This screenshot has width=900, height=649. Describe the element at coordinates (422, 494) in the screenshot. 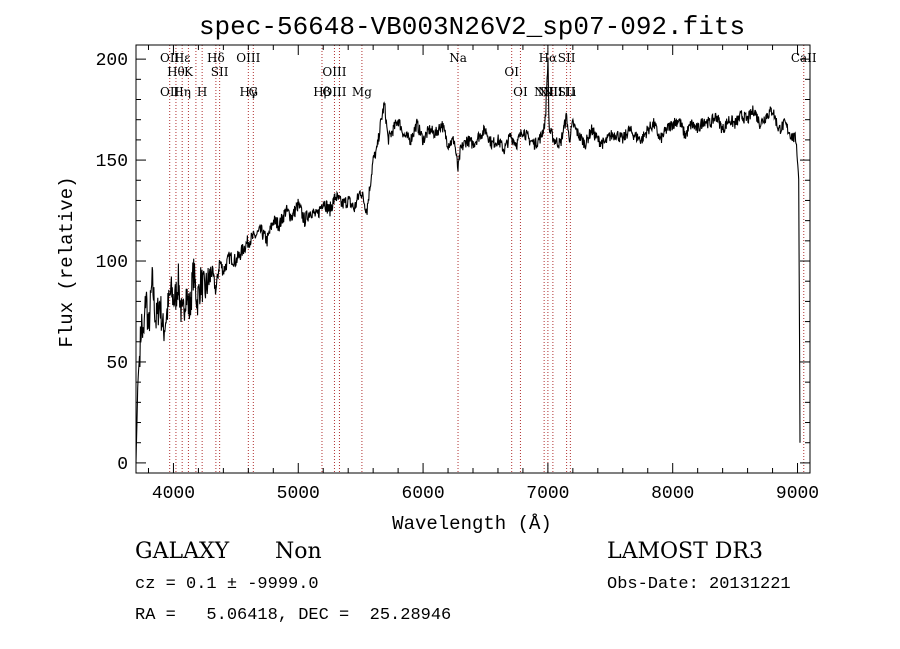

I see `x-tick-label: 6000` at that location.